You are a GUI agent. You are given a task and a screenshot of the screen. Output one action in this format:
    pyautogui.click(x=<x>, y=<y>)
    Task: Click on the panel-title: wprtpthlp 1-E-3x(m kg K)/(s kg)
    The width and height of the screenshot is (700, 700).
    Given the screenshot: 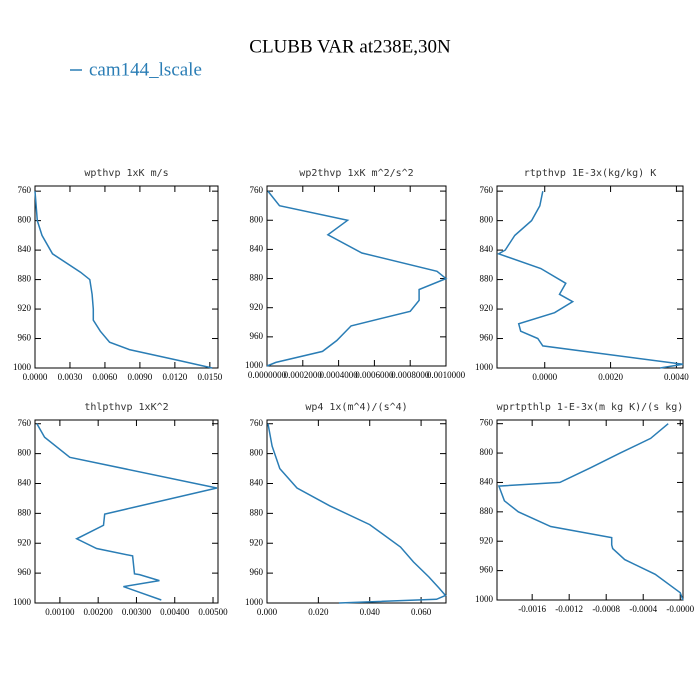 What is the action you would take?
    pyautogui.click(x=590, y=407)
    